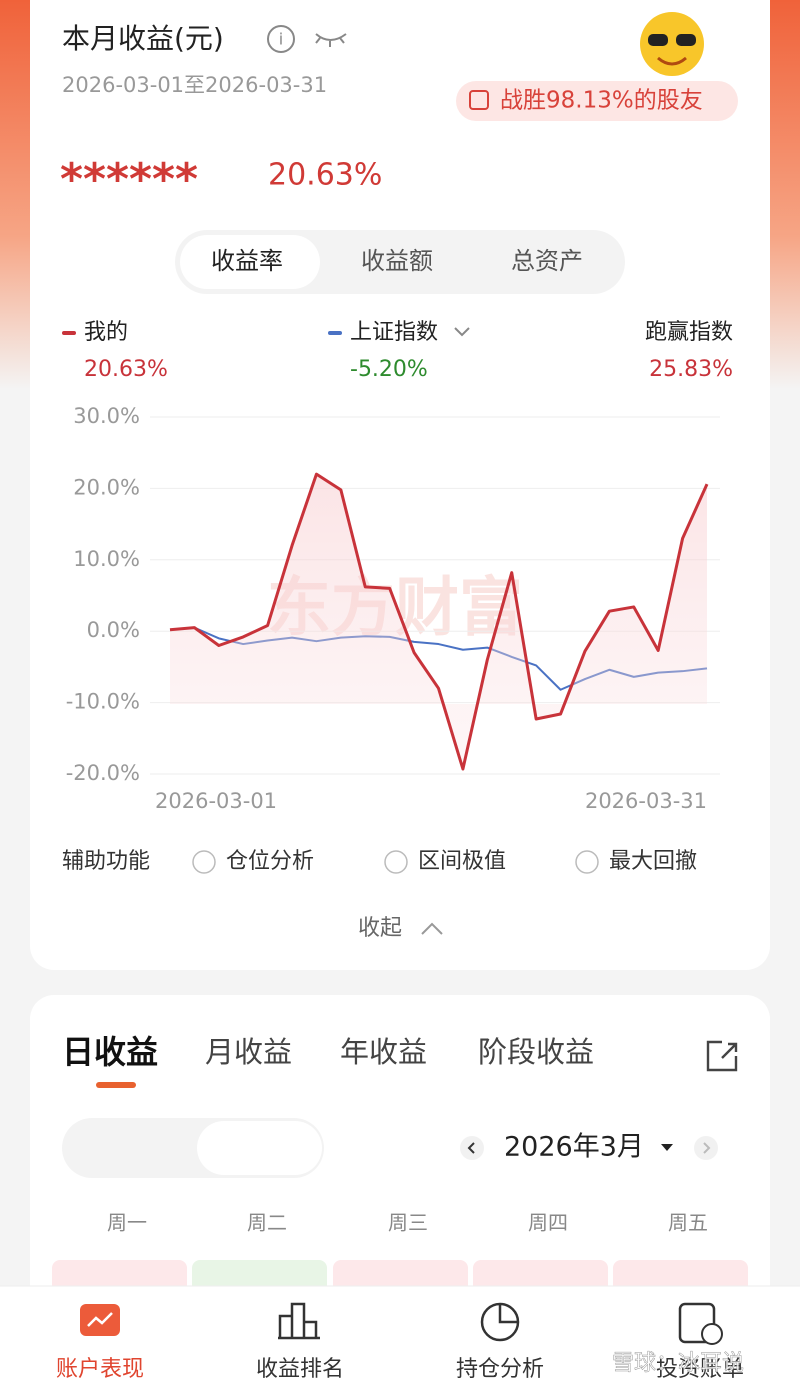 This screenshot has width=800, height=1394. I want to click on period-tab: 年收益, so click(383, 1052).